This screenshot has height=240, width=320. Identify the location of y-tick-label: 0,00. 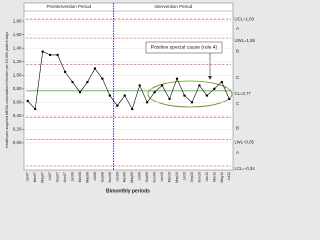
(17, 142).